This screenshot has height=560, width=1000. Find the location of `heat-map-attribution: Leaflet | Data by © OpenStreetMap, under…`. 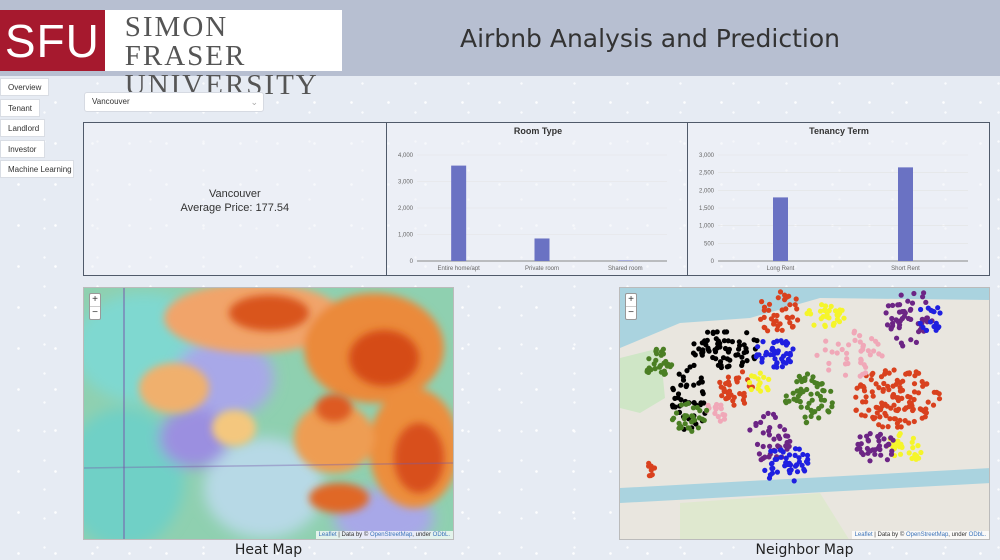

heat-map-attribution: Leaflet | Data by © OpenStreetMap, under… is located at coordinates (384, 535).